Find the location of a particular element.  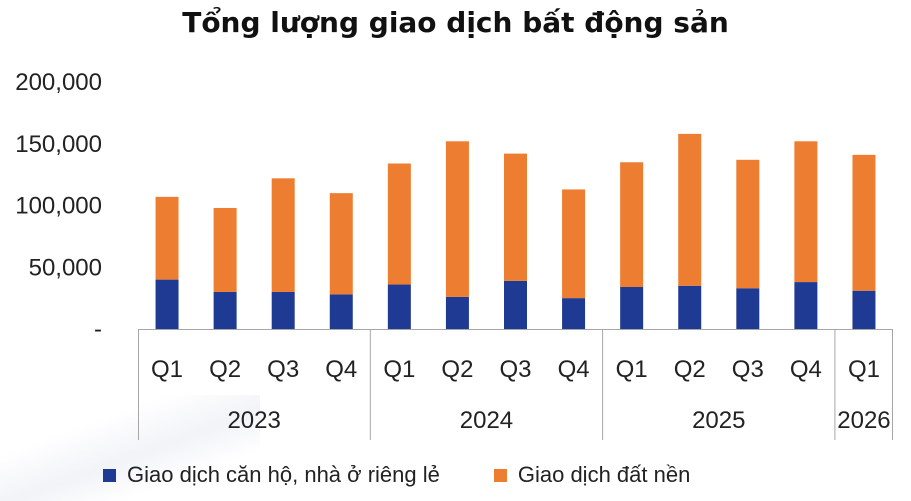

legend-label-land: Giao dịch đất nền is located at coordinates (604, 474).